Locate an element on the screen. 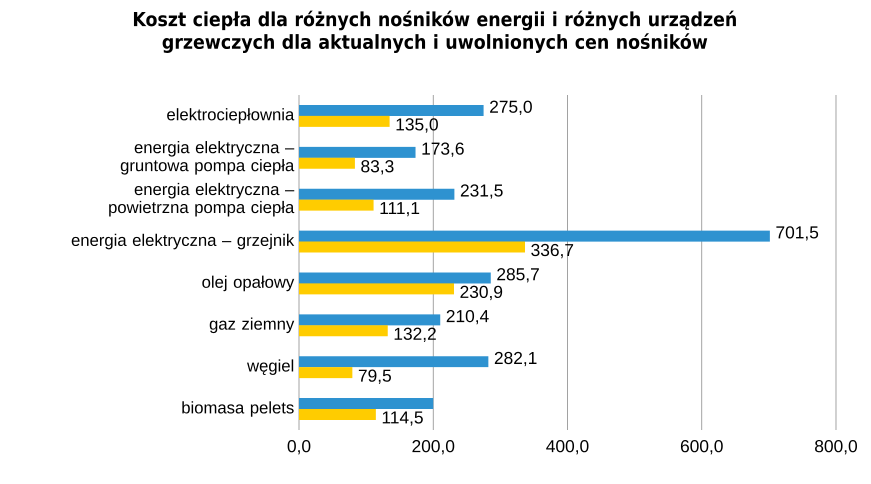  x-tick-label: 200,0 is located at coordinates (433, 447).